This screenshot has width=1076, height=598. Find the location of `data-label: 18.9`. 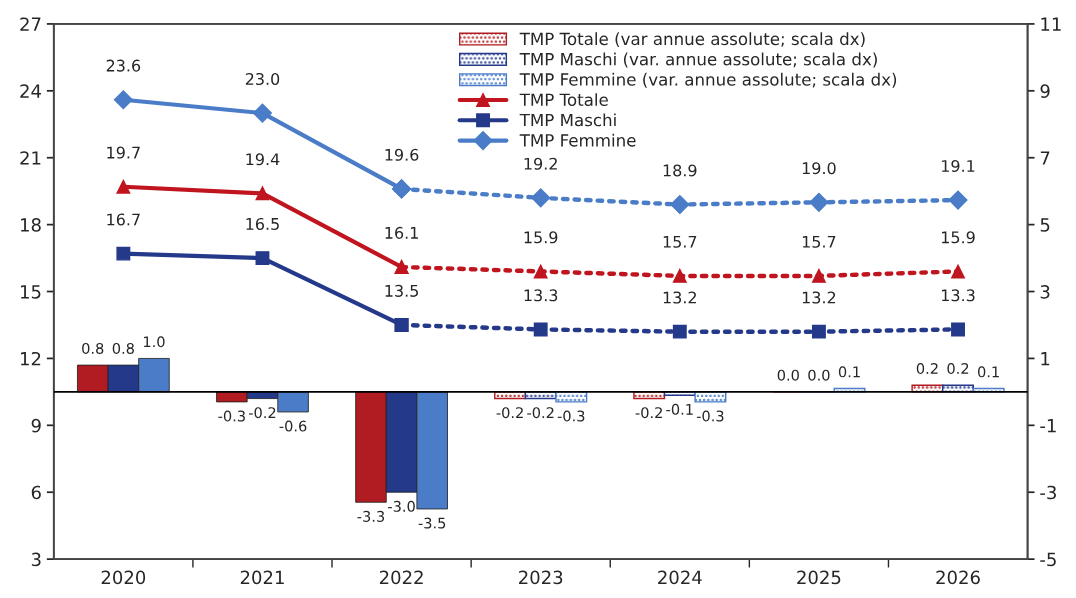

data-label: 18.9 is located at coordinates (680, 170).